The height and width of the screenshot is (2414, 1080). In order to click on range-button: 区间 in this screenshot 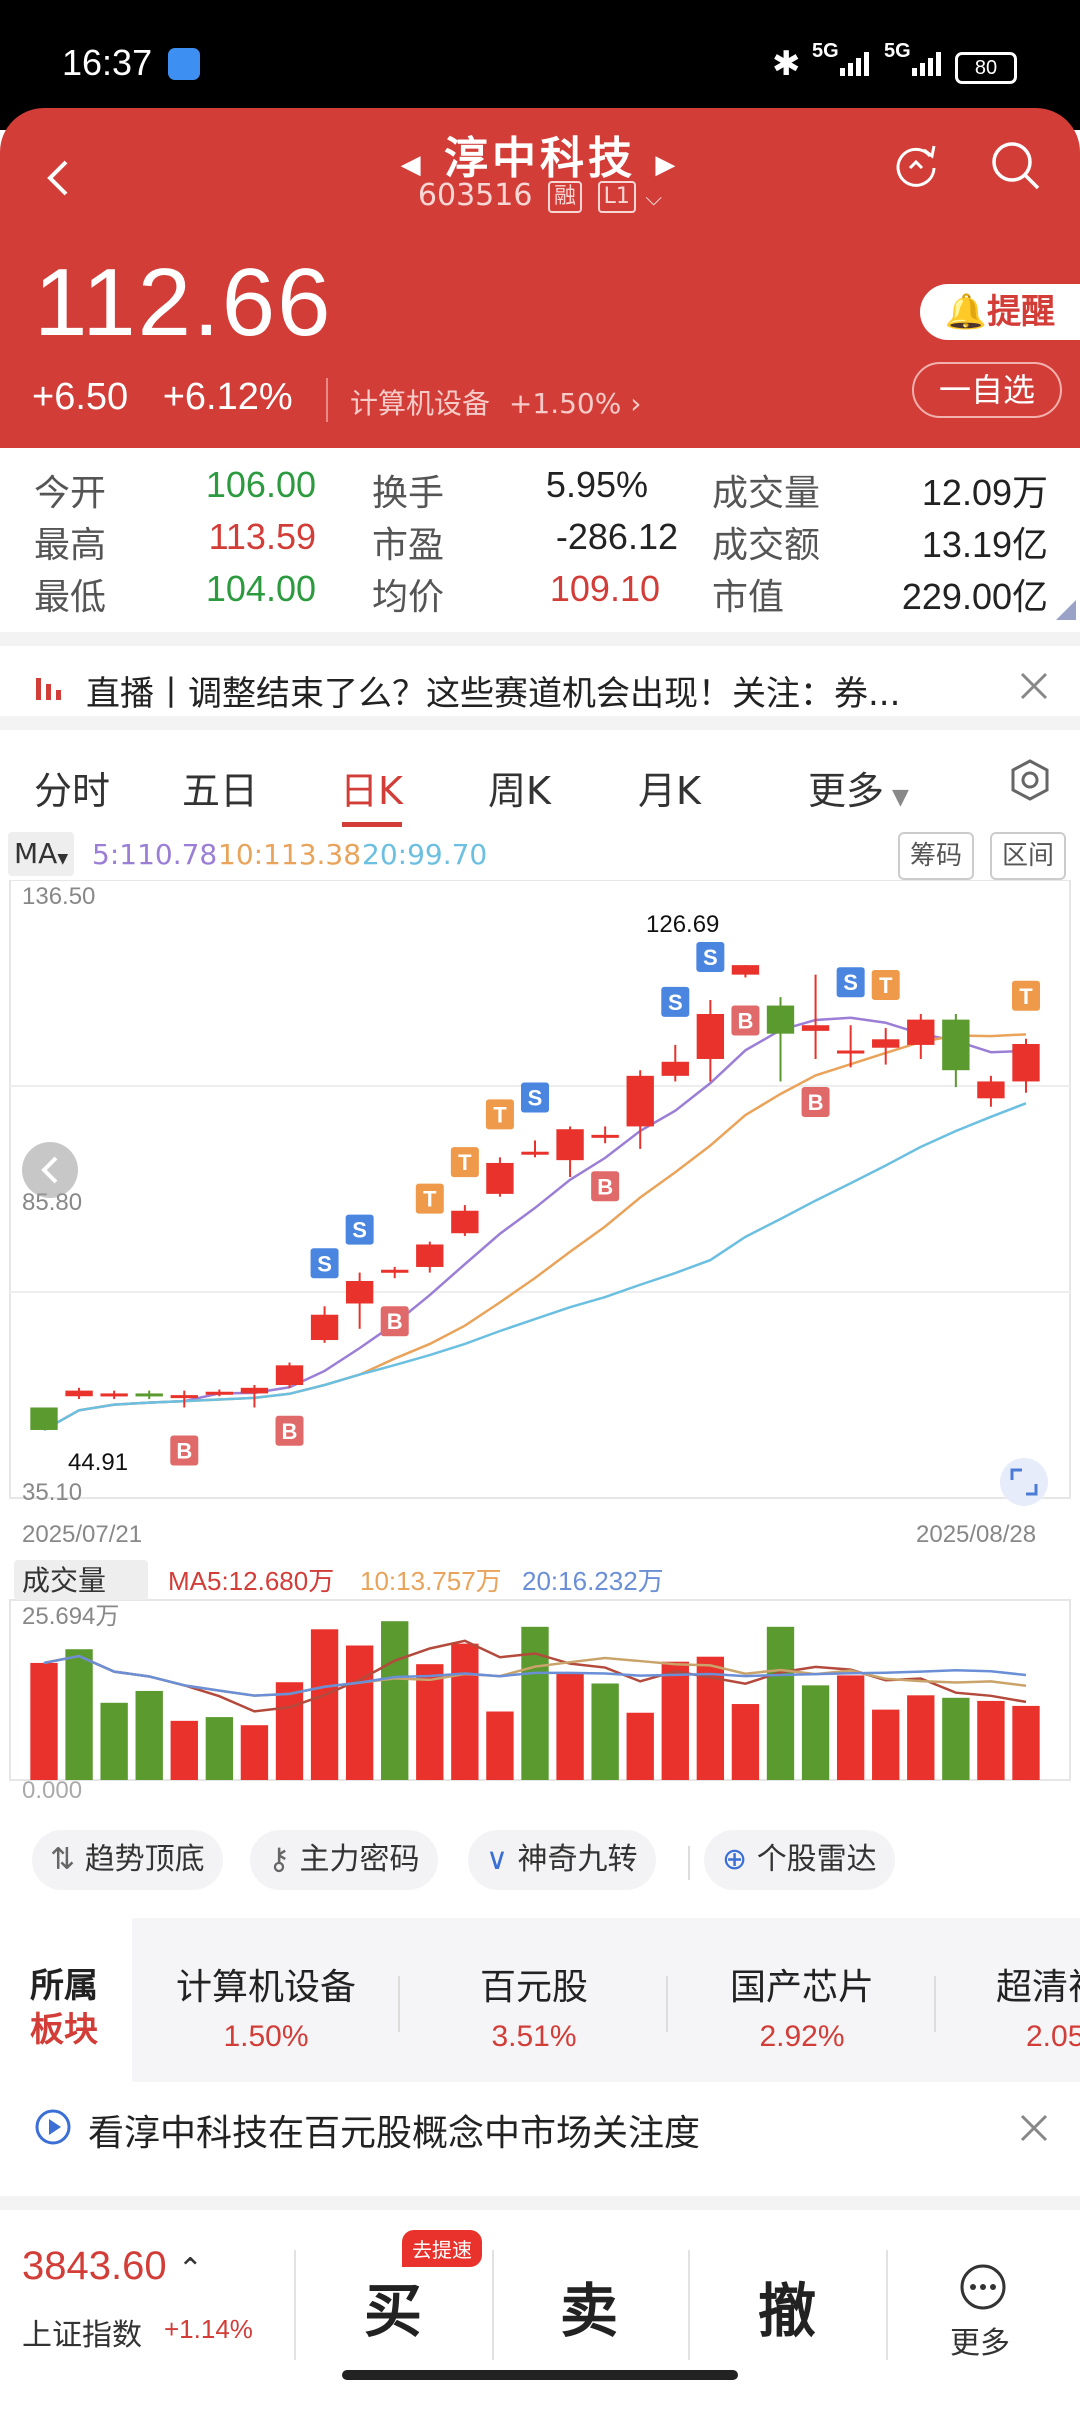, I will do `click(1028, 856)`.